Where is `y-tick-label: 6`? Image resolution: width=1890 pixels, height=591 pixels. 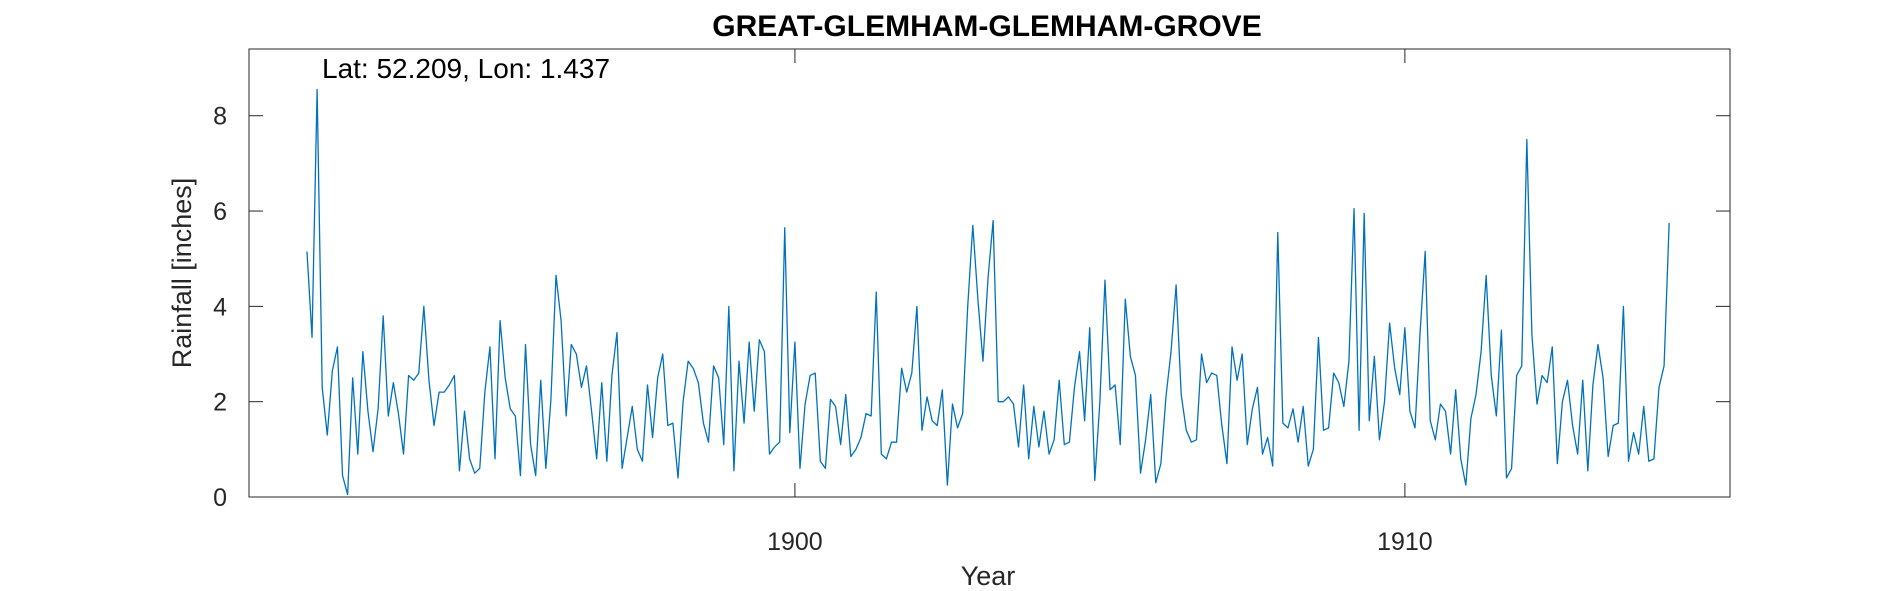 y-tick-label: 6 is located at coordinates (220, 212).